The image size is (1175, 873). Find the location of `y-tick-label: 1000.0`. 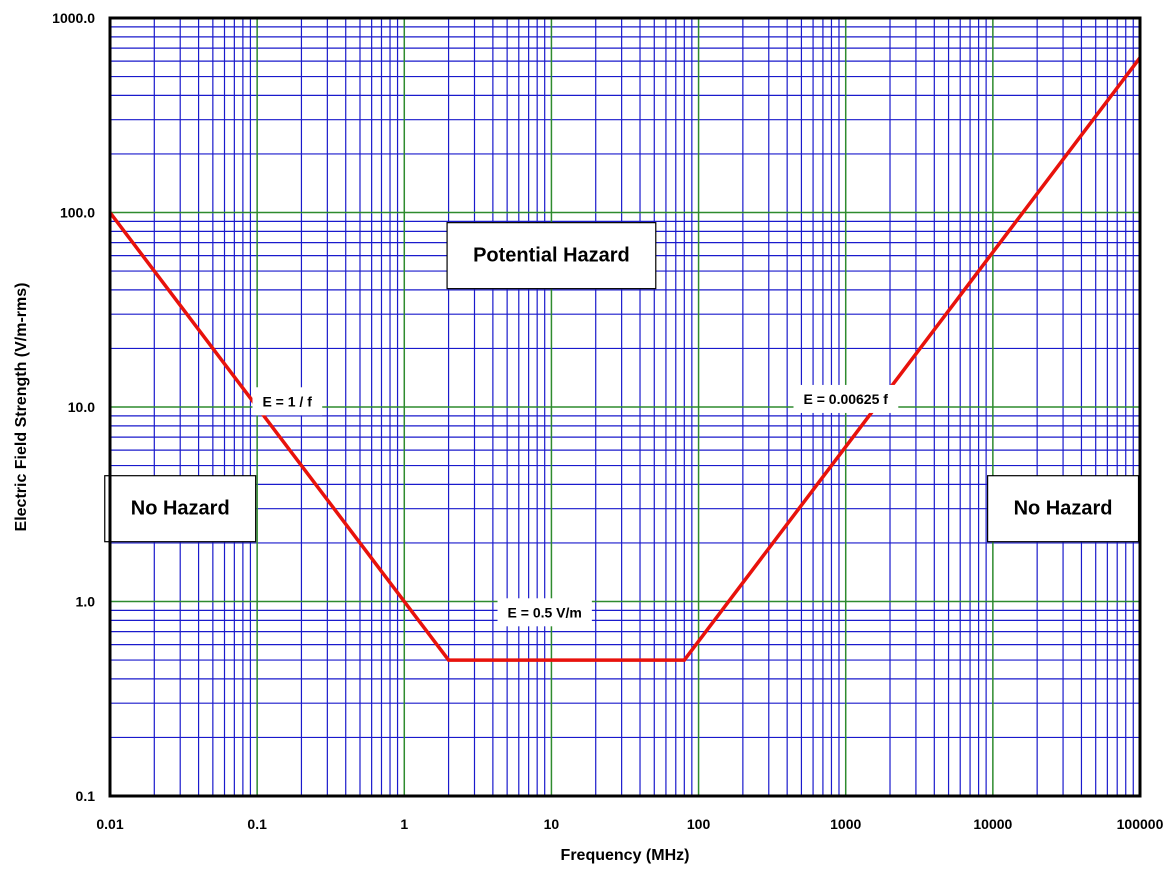

y-tick-label: 1000.0 is located at coordinates (73, 18).